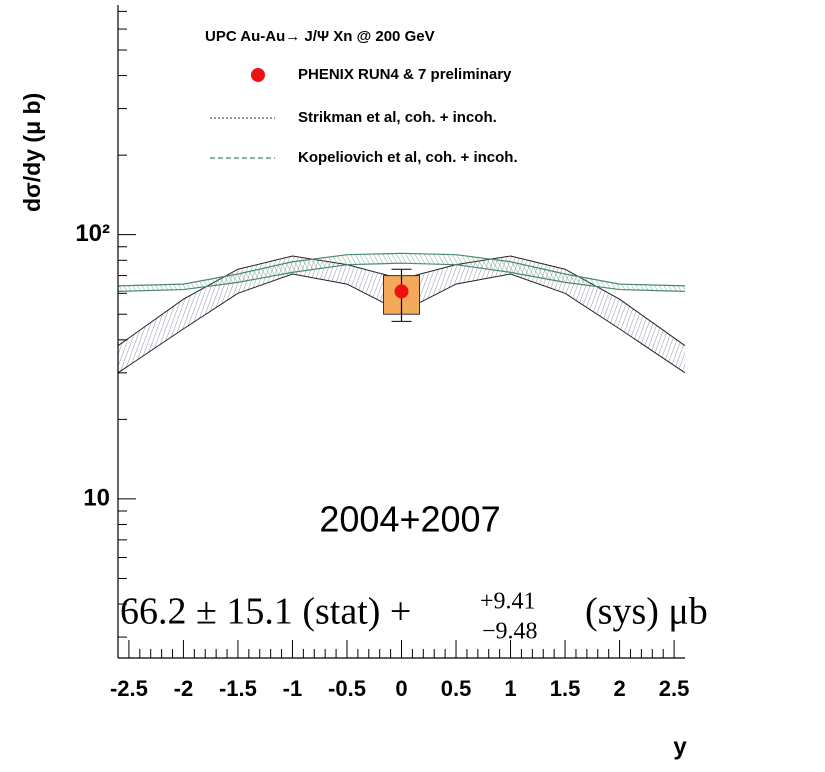 The image size is (825, 772). What do you see at coordinates (238, 688) in the screenshot?
I see `x-tick-label: -1.5` at bounding box center [238, 688].